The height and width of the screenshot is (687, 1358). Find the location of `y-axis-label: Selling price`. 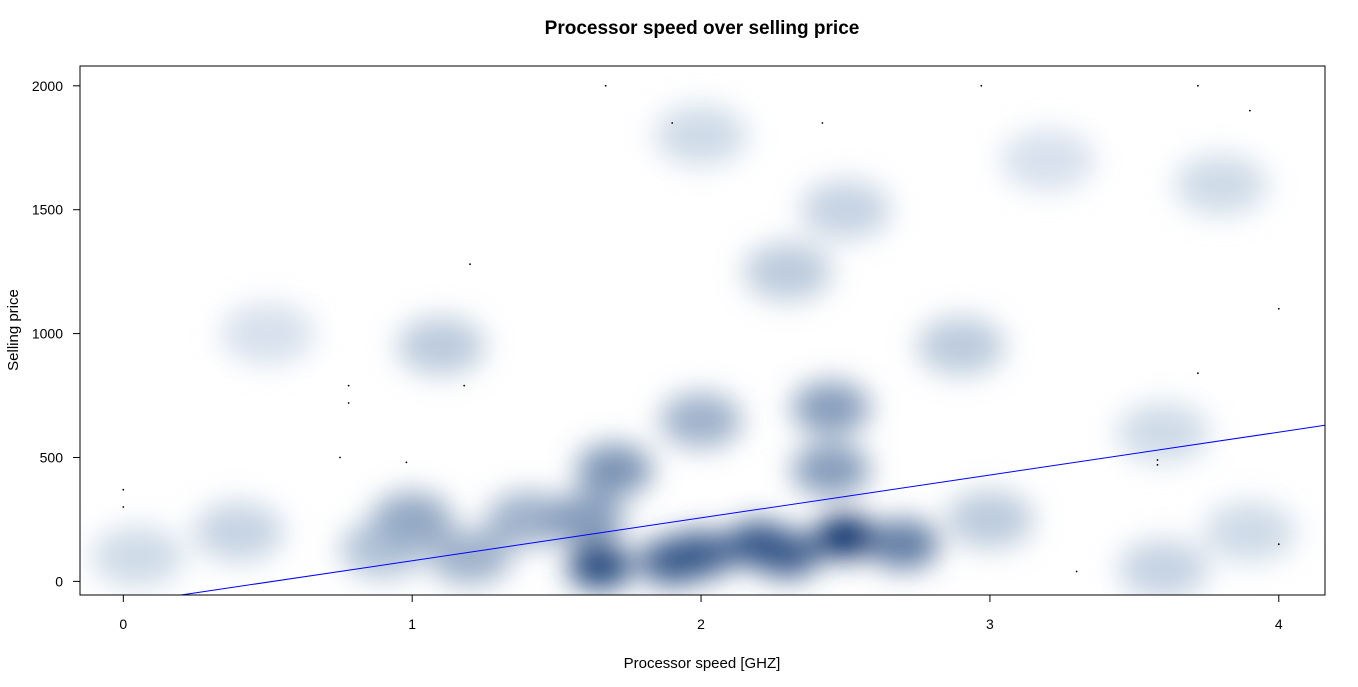

y-axis-label: Selling price is located at coordinates (13, 330).